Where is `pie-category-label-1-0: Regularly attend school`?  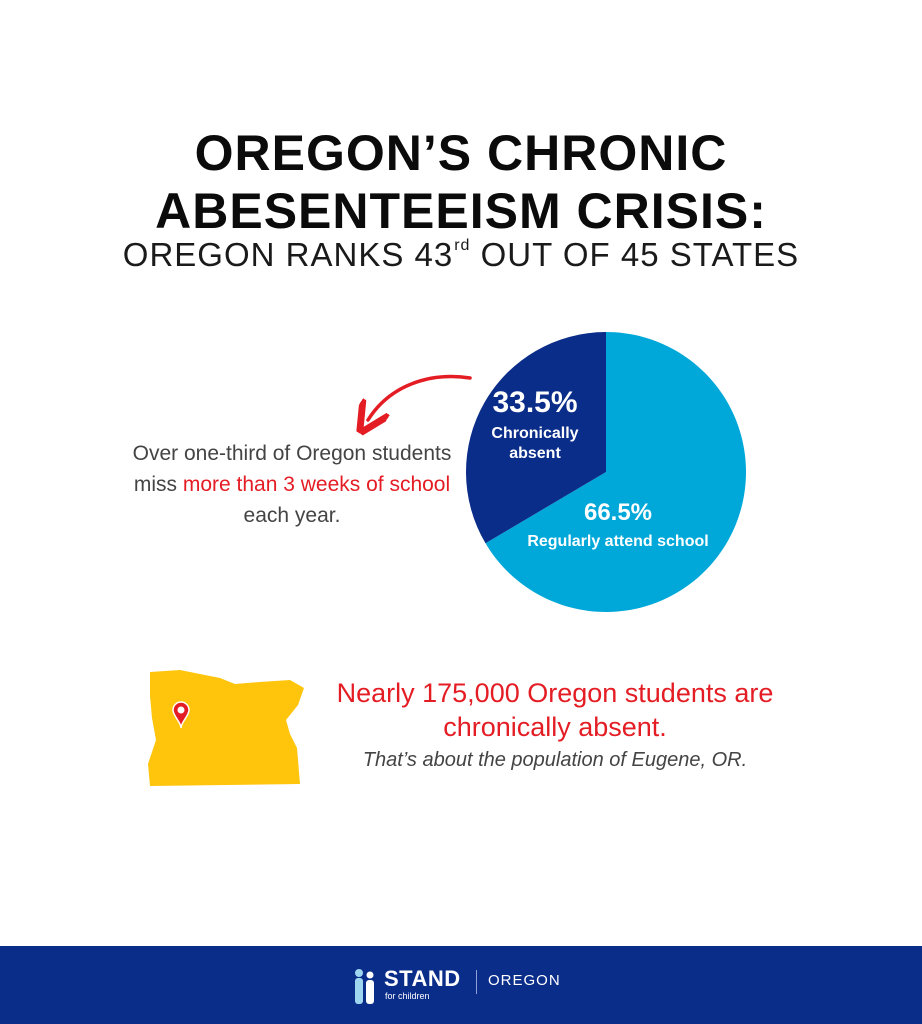 pie-category-label-1-0: Regularly attend school is located at coordinates (617, 541).